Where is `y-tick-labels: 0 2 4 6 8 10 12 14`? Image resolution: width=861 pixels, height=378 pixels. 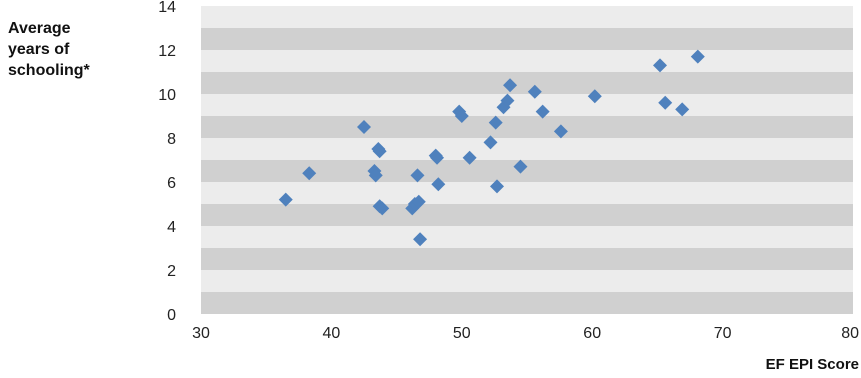 y-tick-labels: 0 2 4 6 8 10 12 14 is located at coordinates (167, 162).